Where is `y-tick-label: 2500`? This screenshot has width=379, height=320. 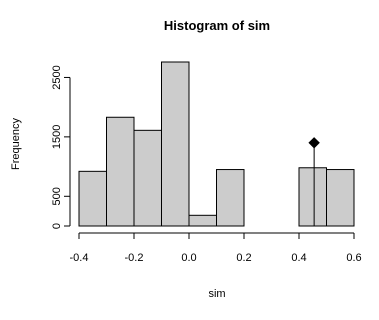
y-tick-label: 2500 is located at coordinates (57, 77).